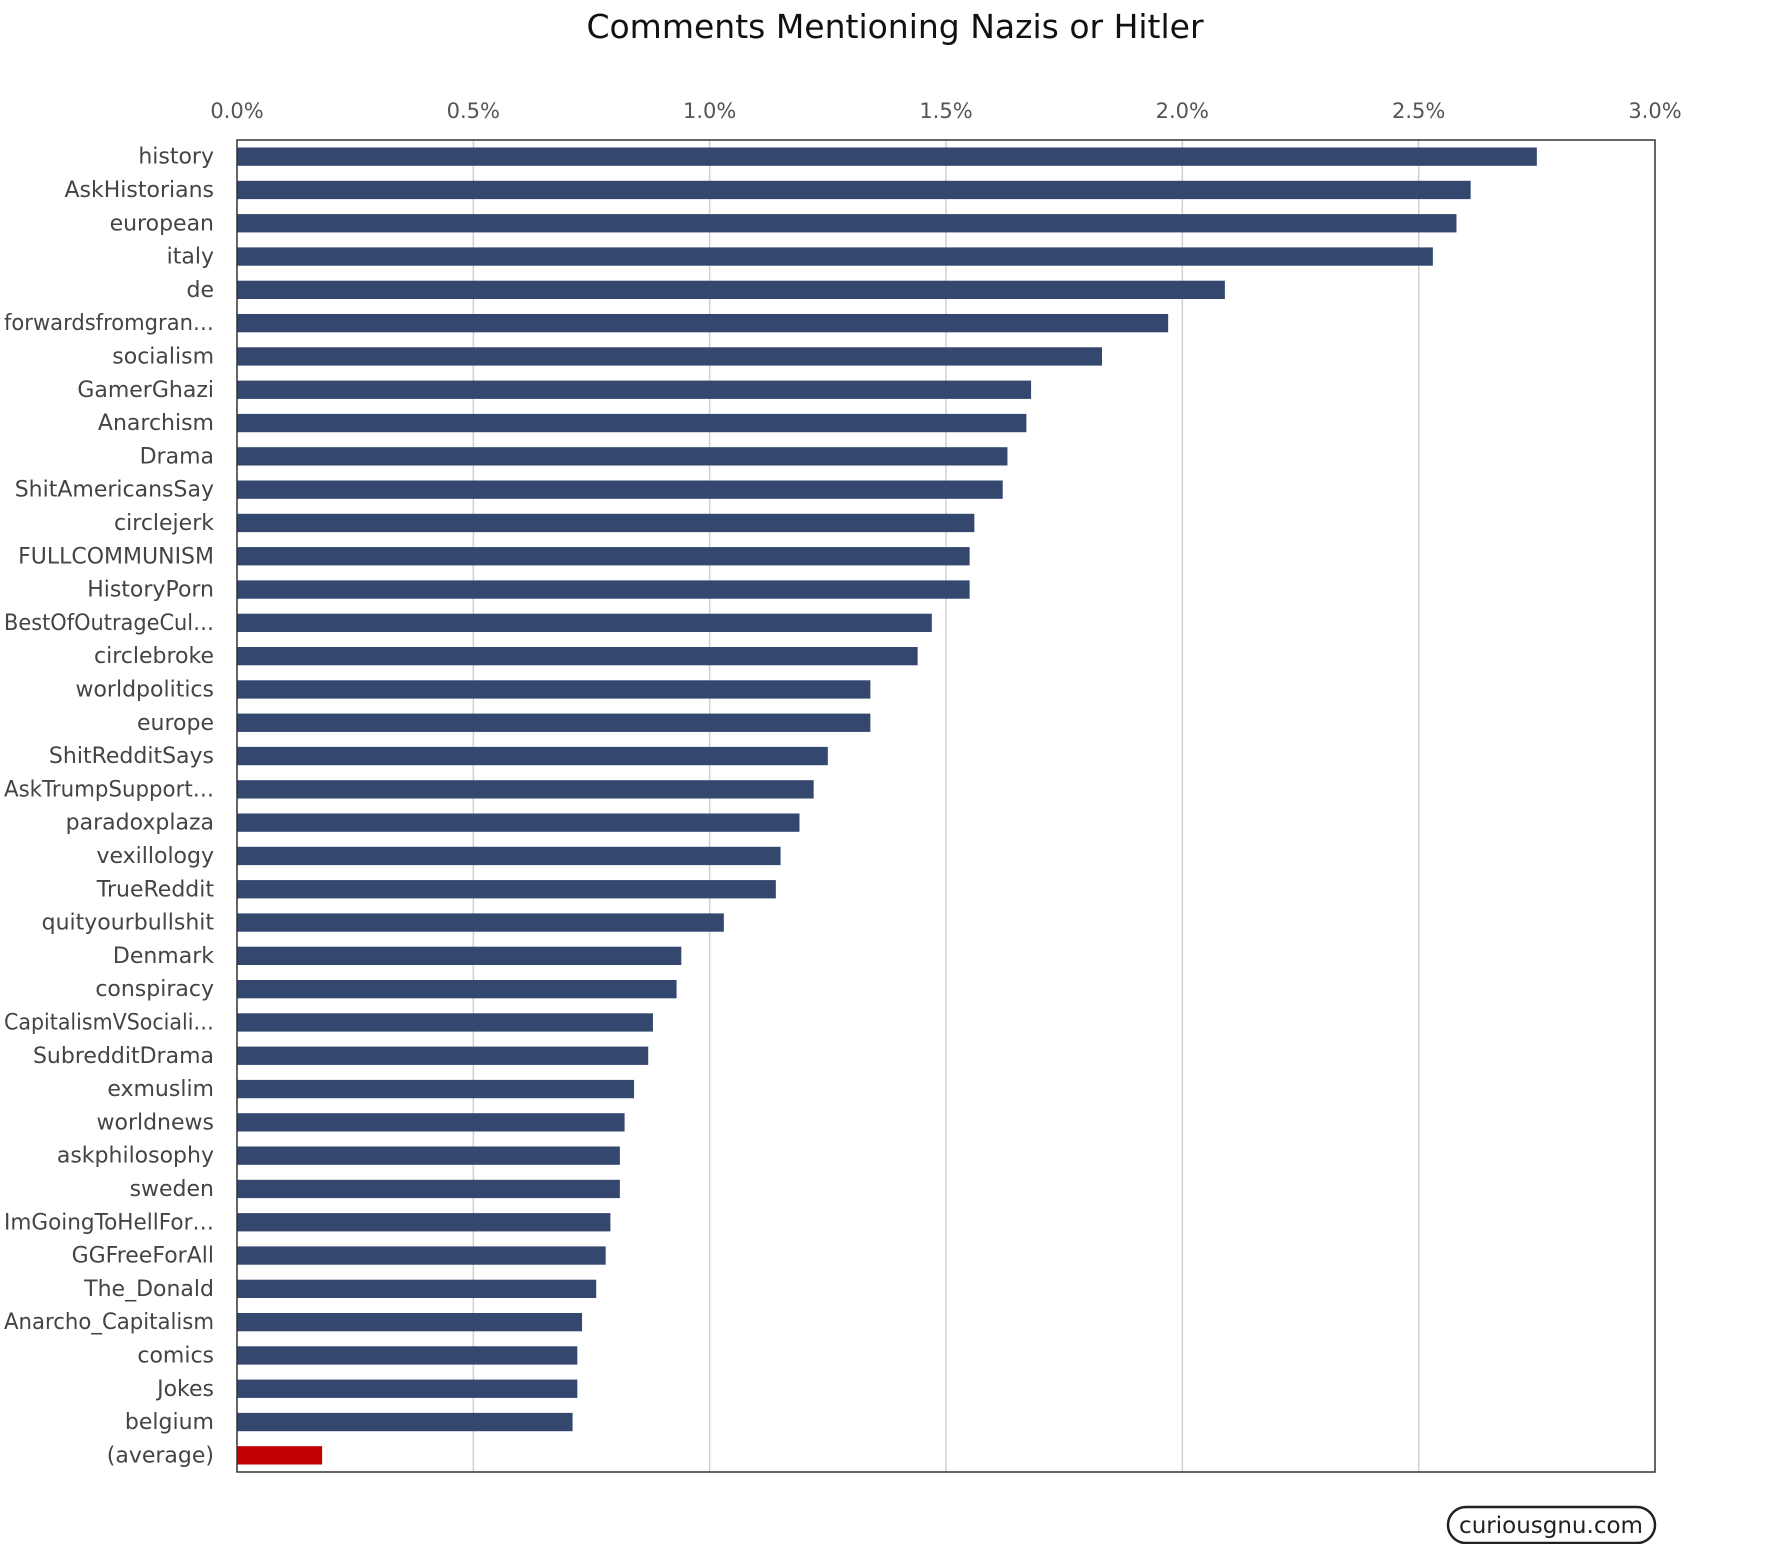 The image size is (1790, 1544). What do you see at coordinates (140, 190) in the screenshot?
I see `category-label: AskHistorians` at bounding box center [140, 190].